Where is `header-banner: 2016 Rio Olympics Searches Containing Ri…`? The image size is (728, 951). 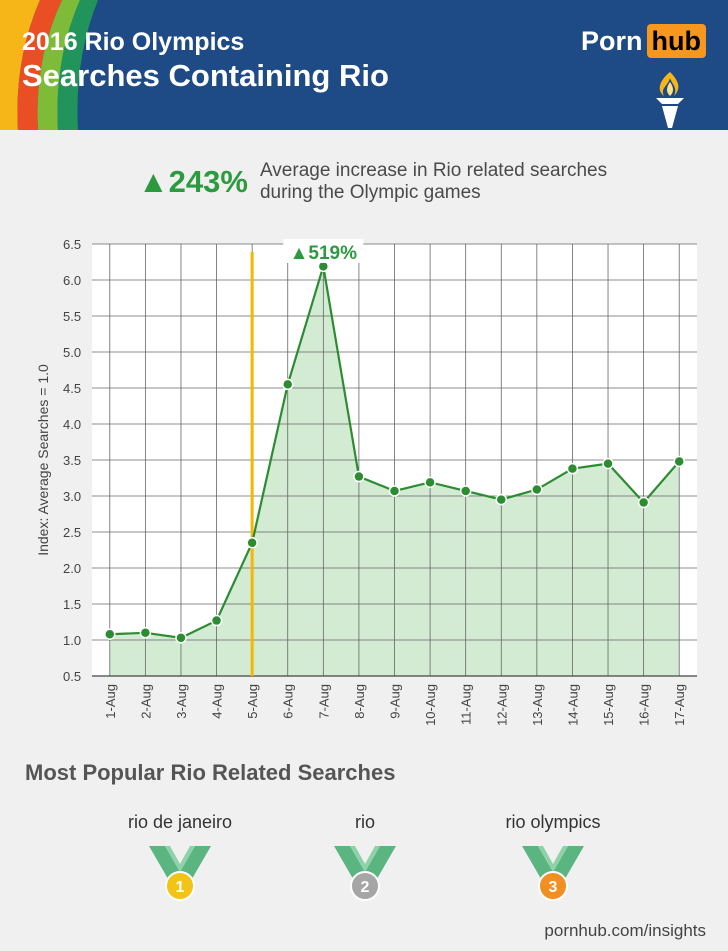
header-banner: 2016 Rio Olympics Searches Containing Ri… is located at coordinates (364, 65).